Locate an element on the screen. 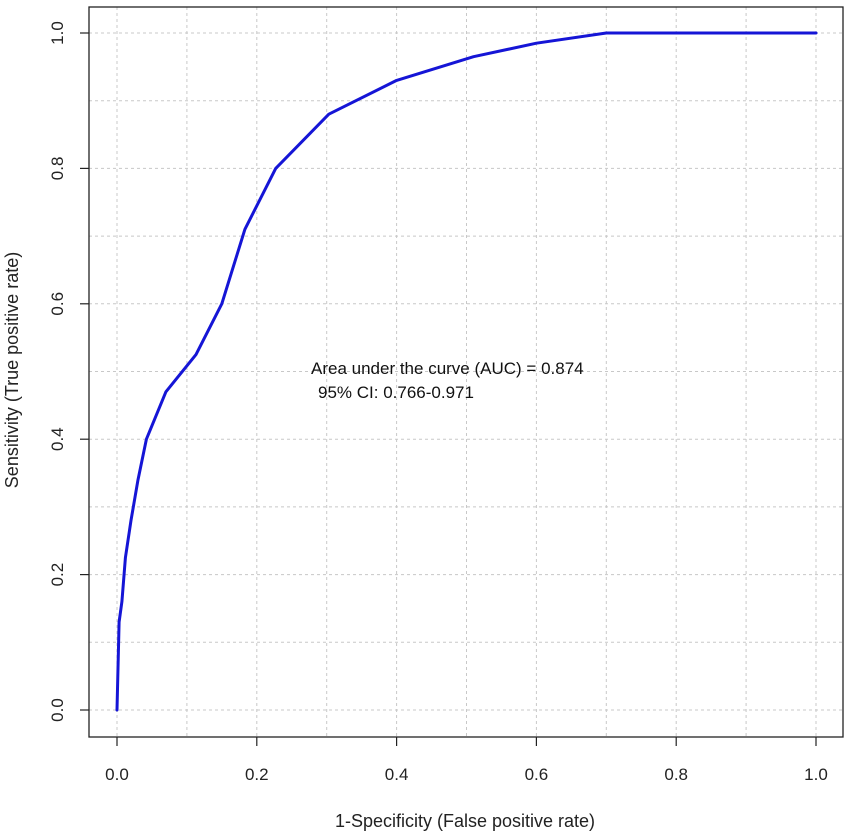  y-tick-label: 0.8 is located at coordinates (57, 169).